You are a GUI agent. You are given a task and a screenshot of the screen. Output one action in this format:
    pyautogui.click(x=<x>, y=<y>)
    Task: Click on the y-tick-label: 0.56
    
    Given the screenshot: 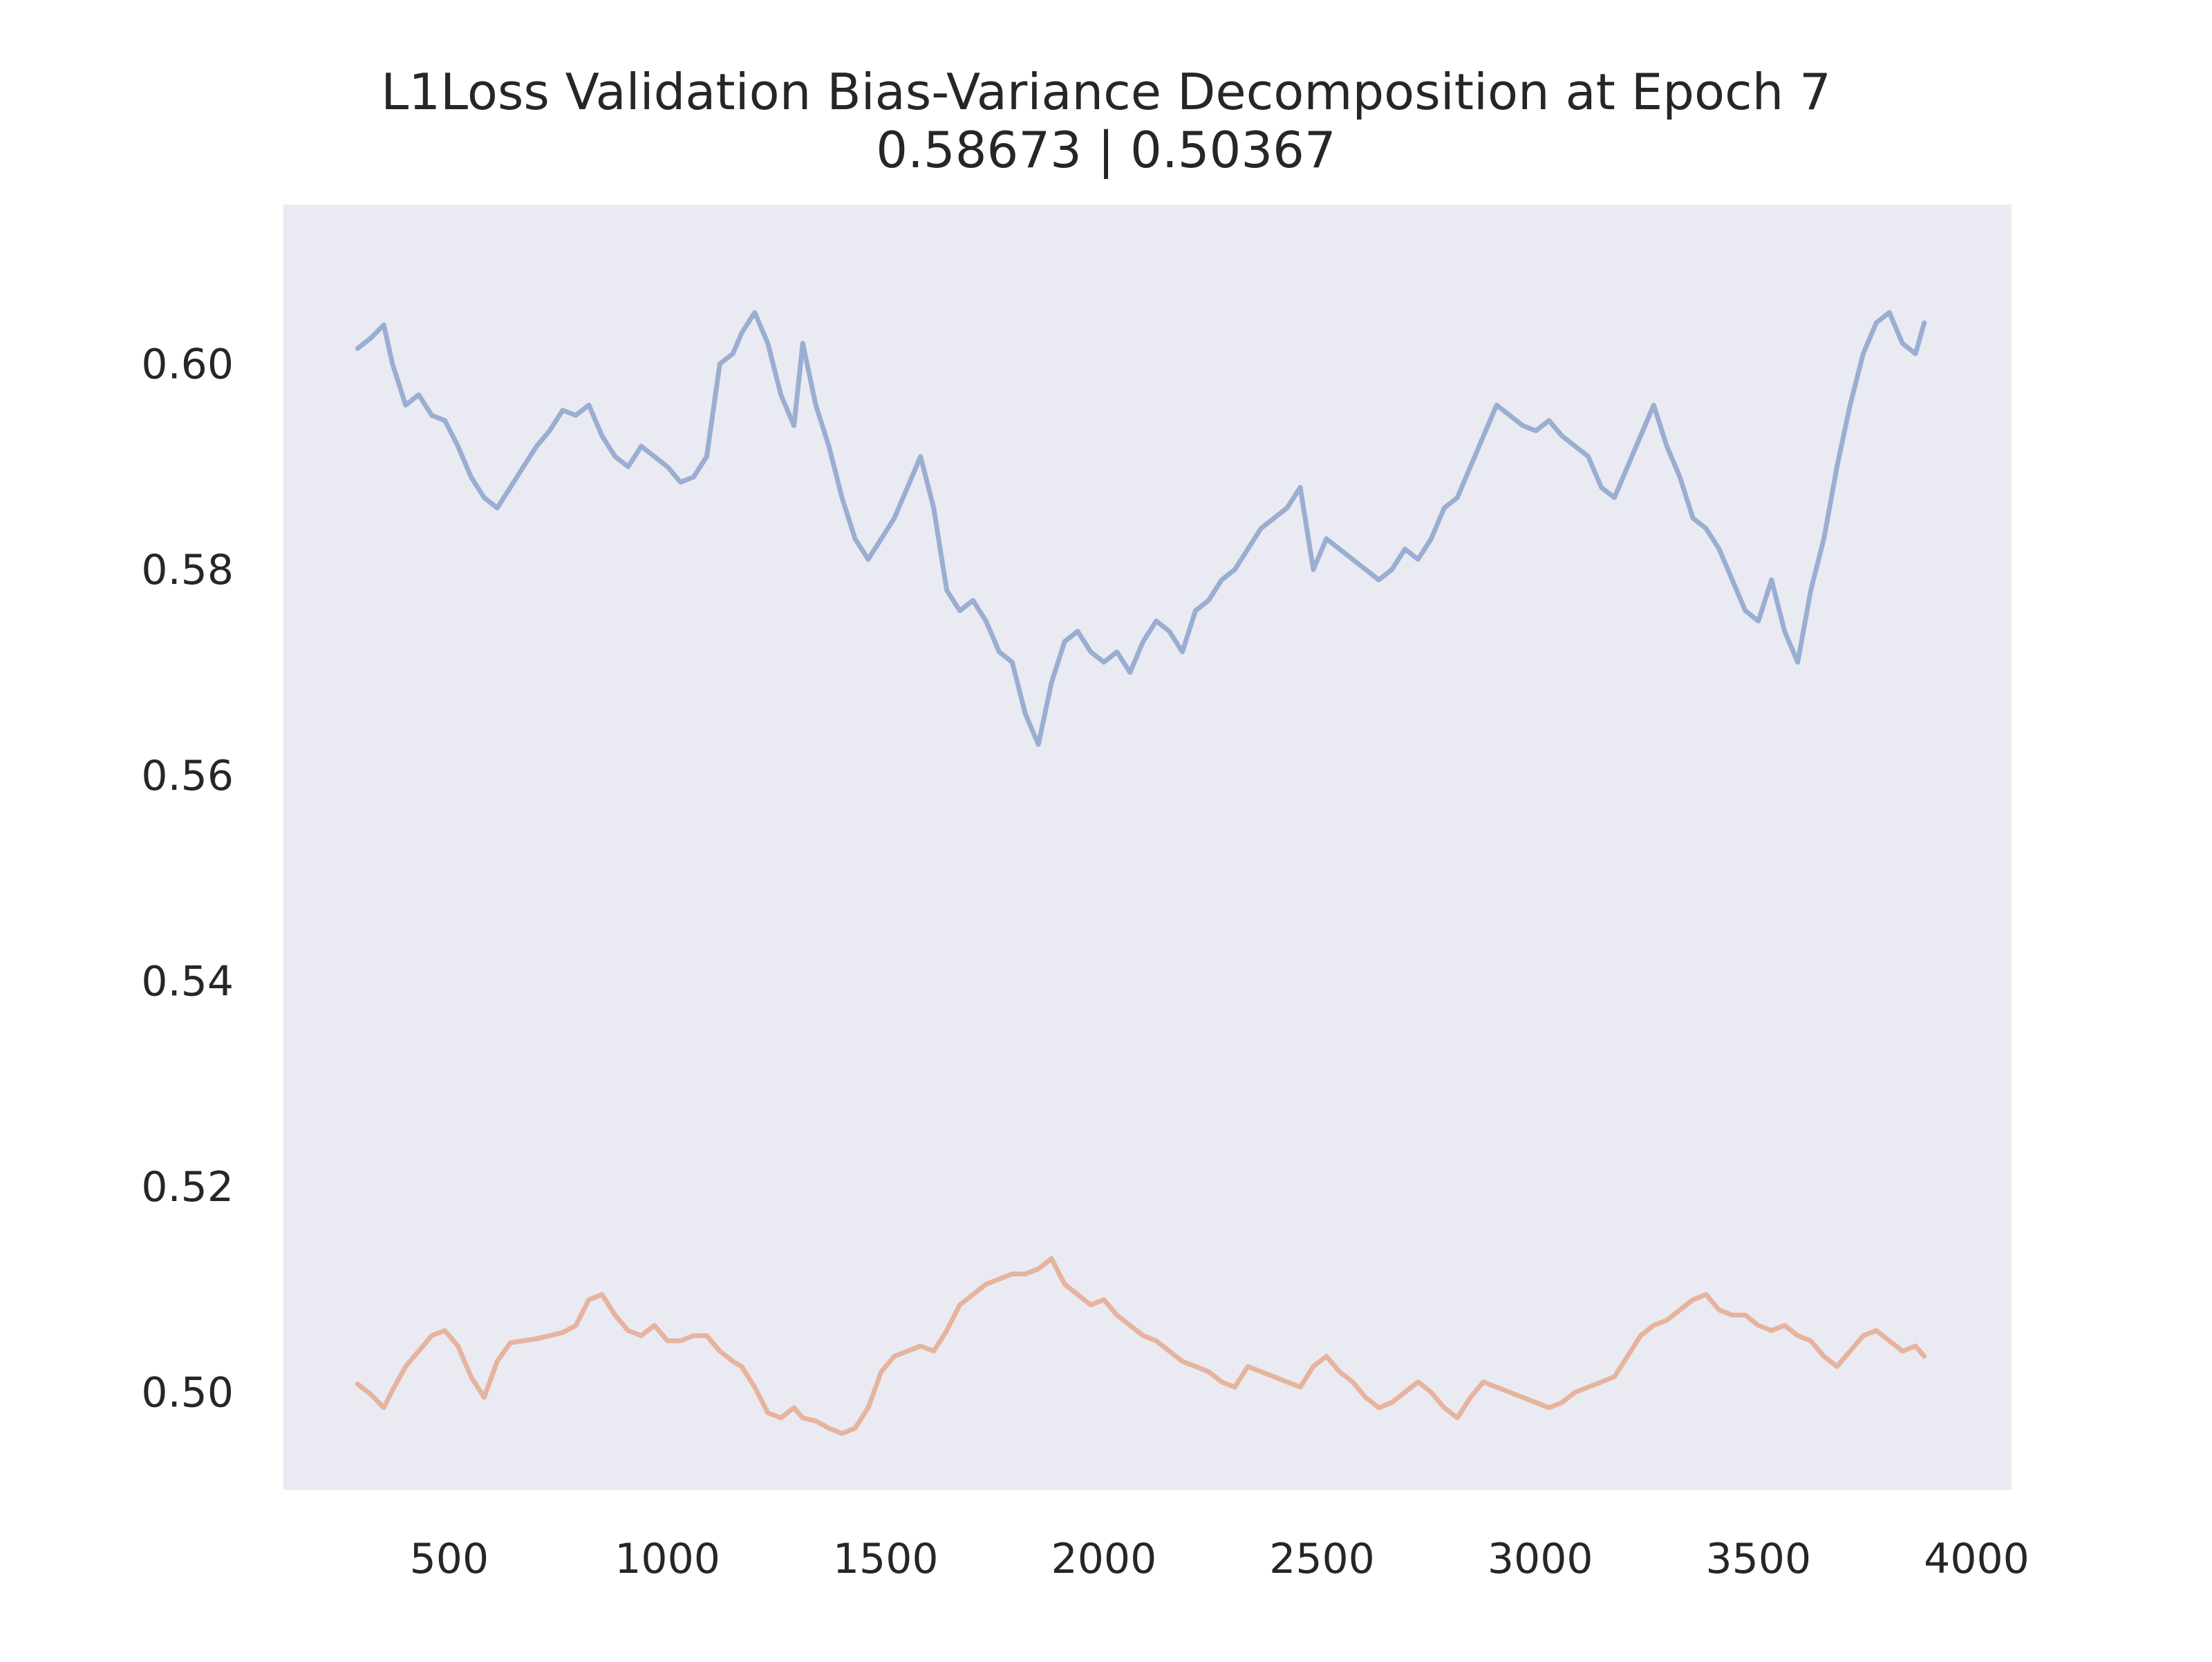 What is the action you would take?
    pyautogui.click(x=187, y=776)
    